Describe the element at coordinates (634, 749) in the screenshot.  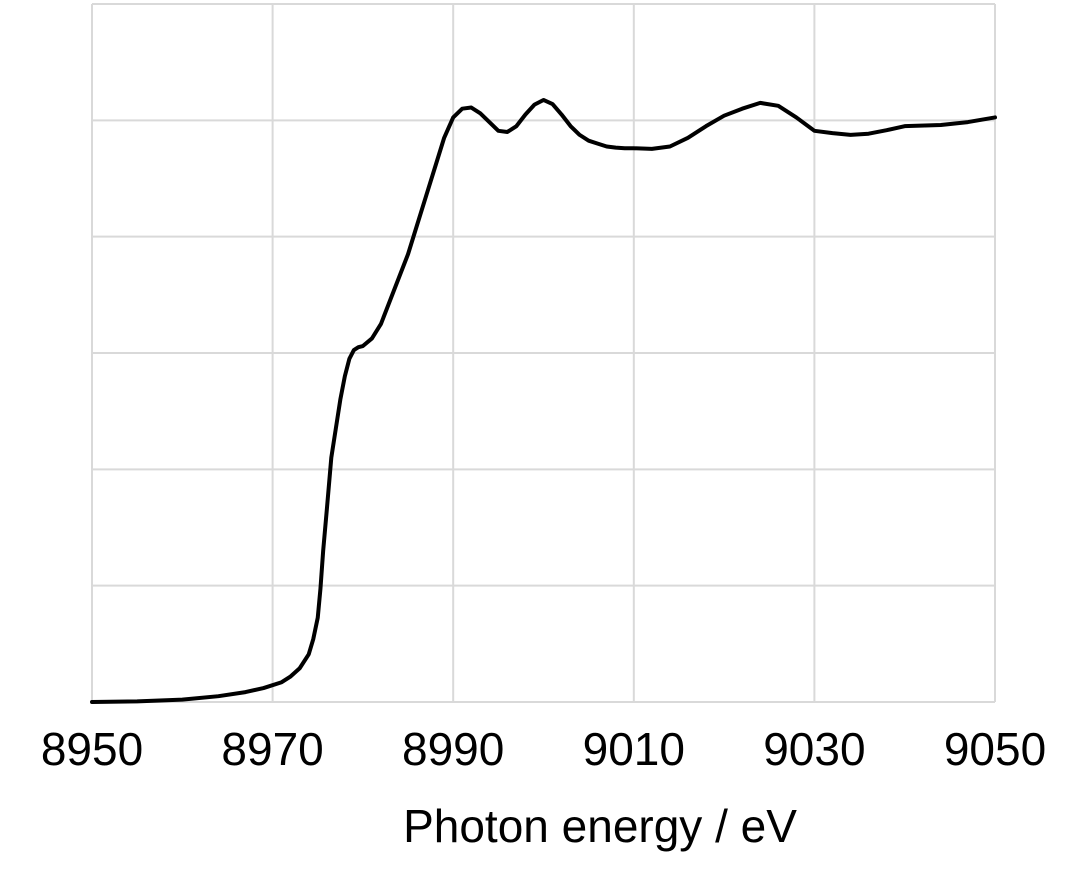
I see `x-tick-label: 9010` at that location.